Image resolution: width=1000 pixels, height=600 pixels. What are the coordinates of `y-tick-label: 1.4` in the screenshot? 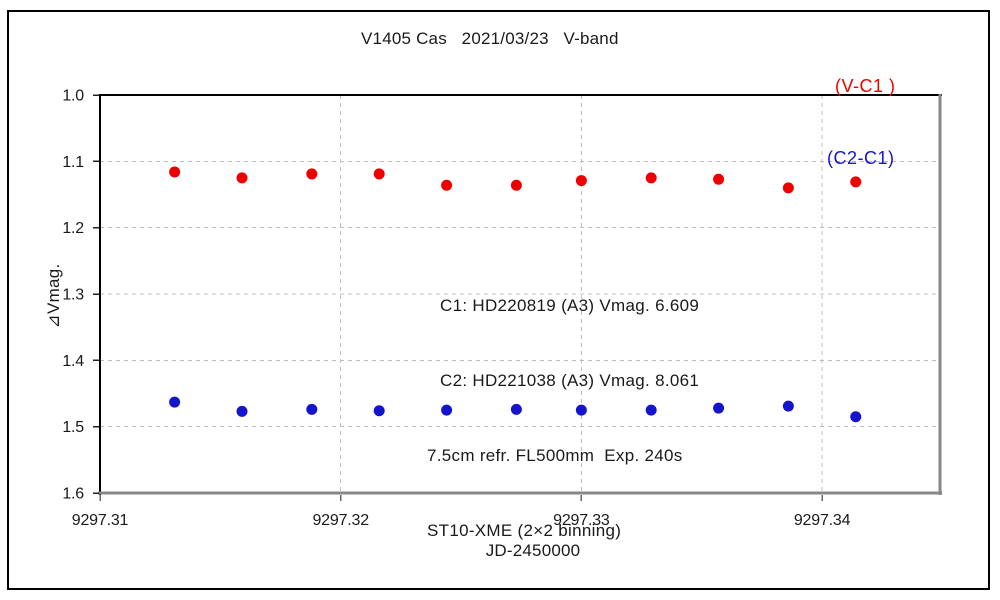 It's located at (73, 361).